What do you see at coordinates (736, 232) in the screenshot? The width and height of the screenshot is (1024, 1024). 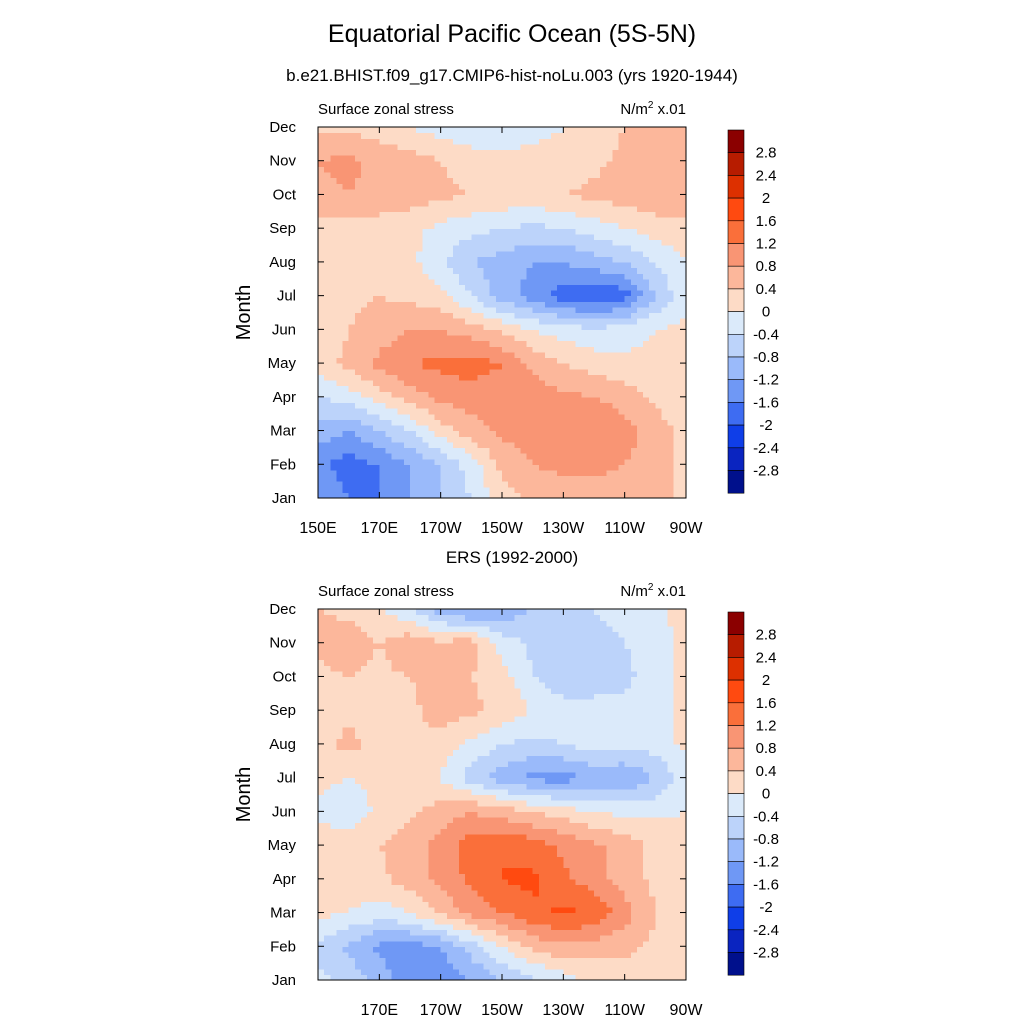 I see `colorbar-box` at bounding box center [736, 232].